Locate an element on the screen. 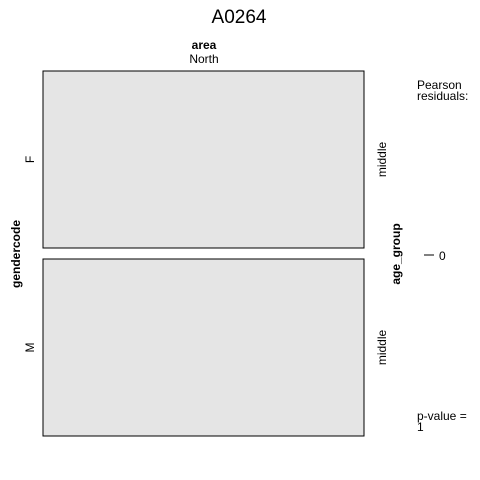  column-level-label: North is located at coordinates (203, 59).